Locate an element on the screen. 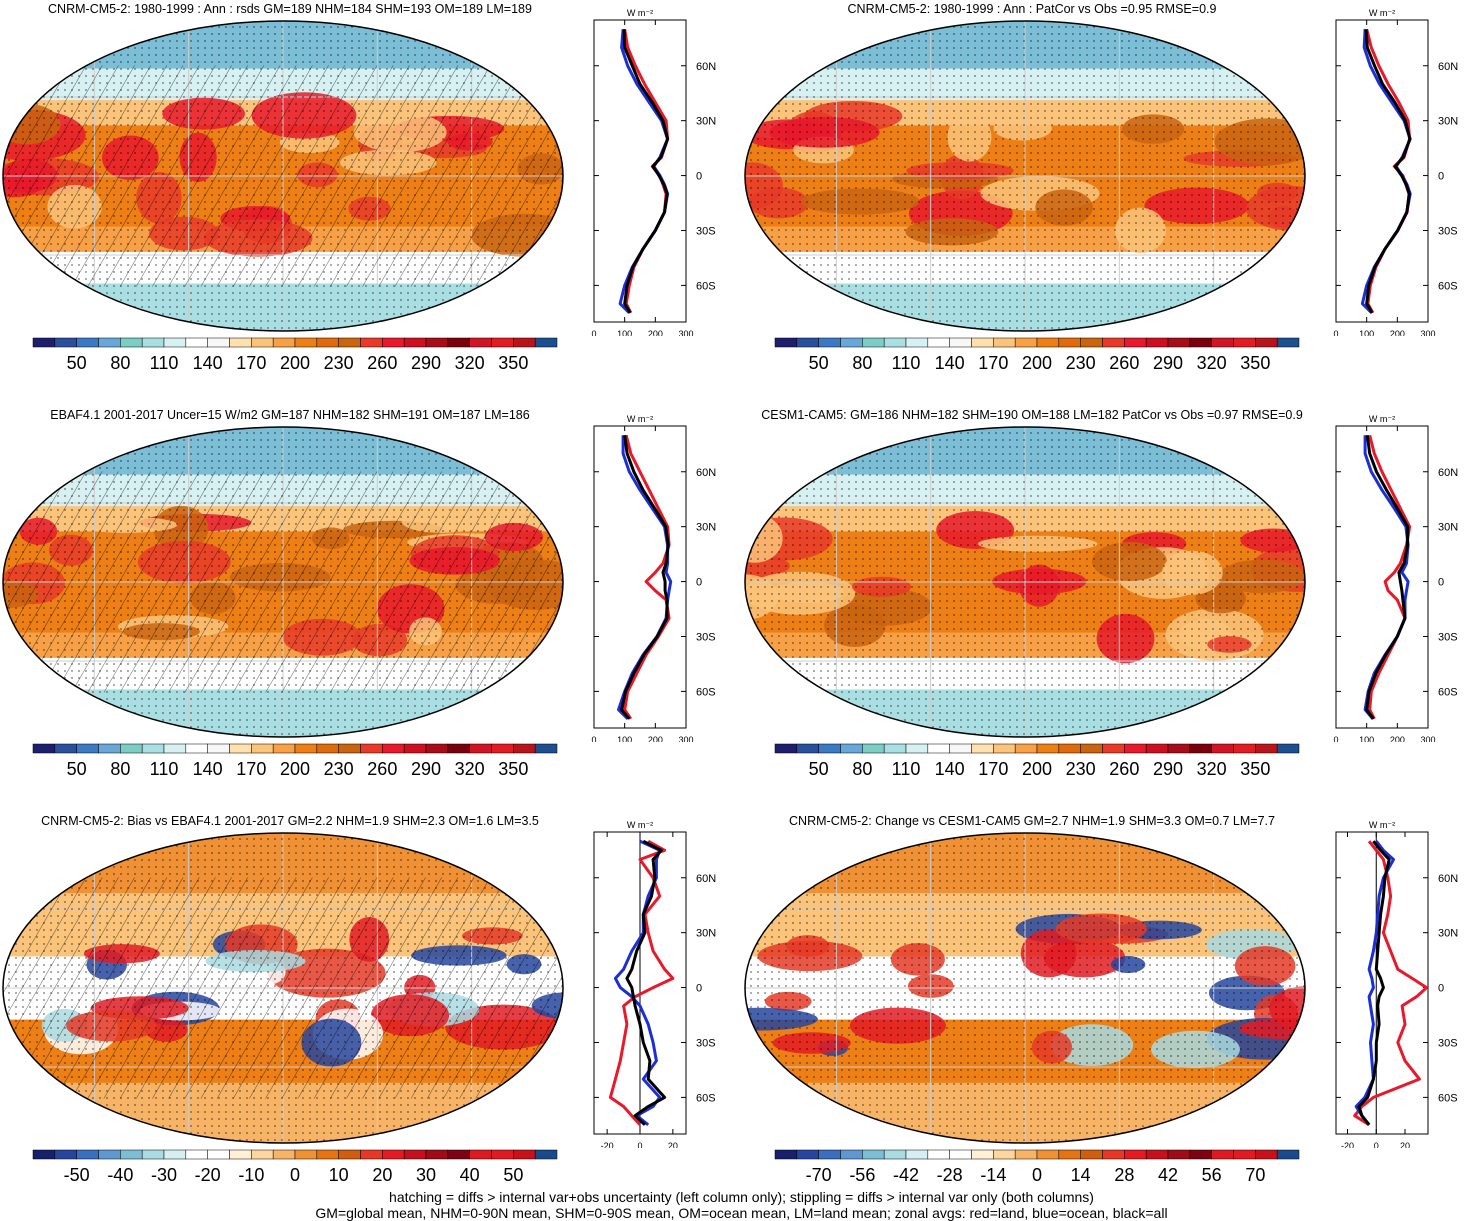 The width and height of the screenshot is (1483, 1221). colorbar-label: -40 is located at coordinates (120, 1175).